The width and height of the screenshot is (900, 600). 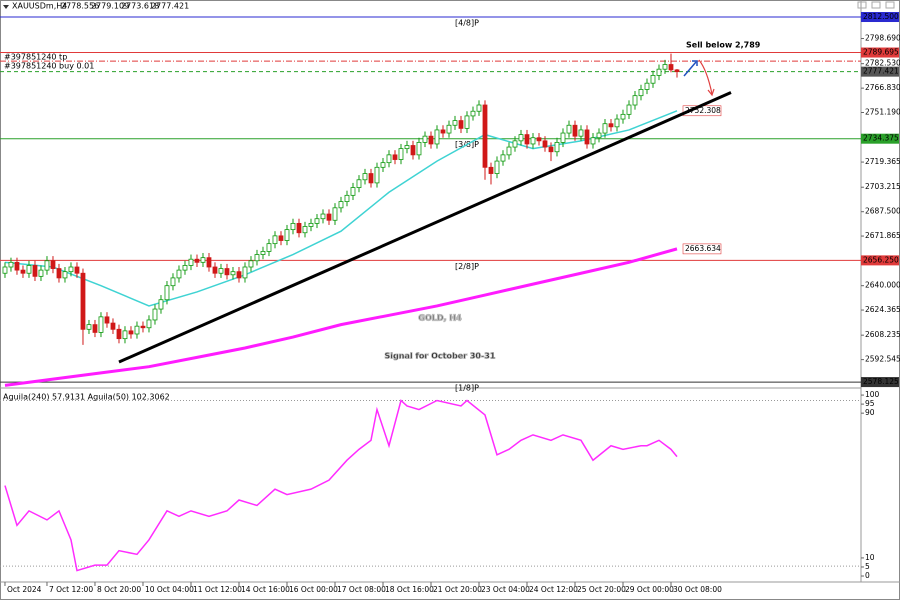 I want to click on indicator-title: Aguila(240) 57.9131 Aguila(50) 102.3062, so click(x=86, y=397).